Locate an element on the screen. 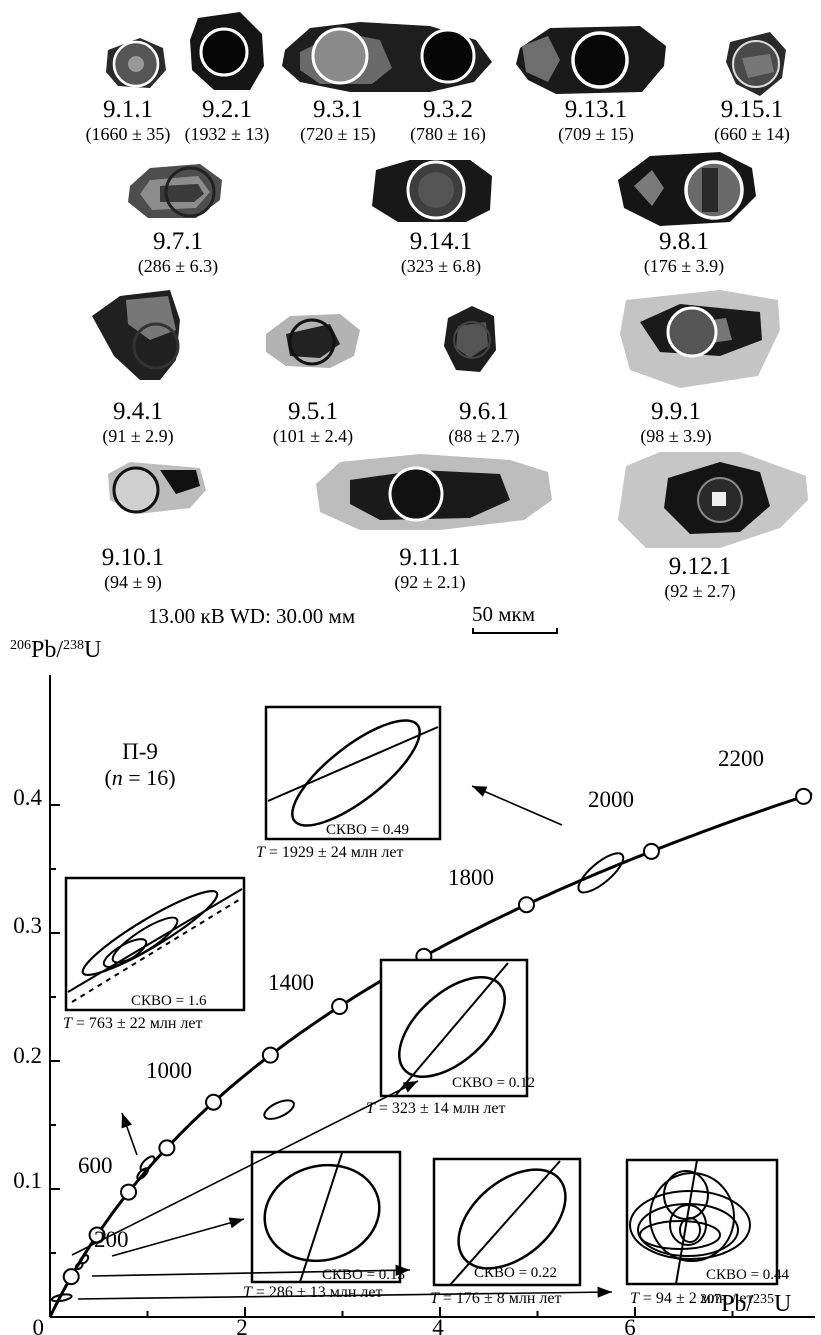  grain-id: 9.3.1 is located at coordinates (338, 109).